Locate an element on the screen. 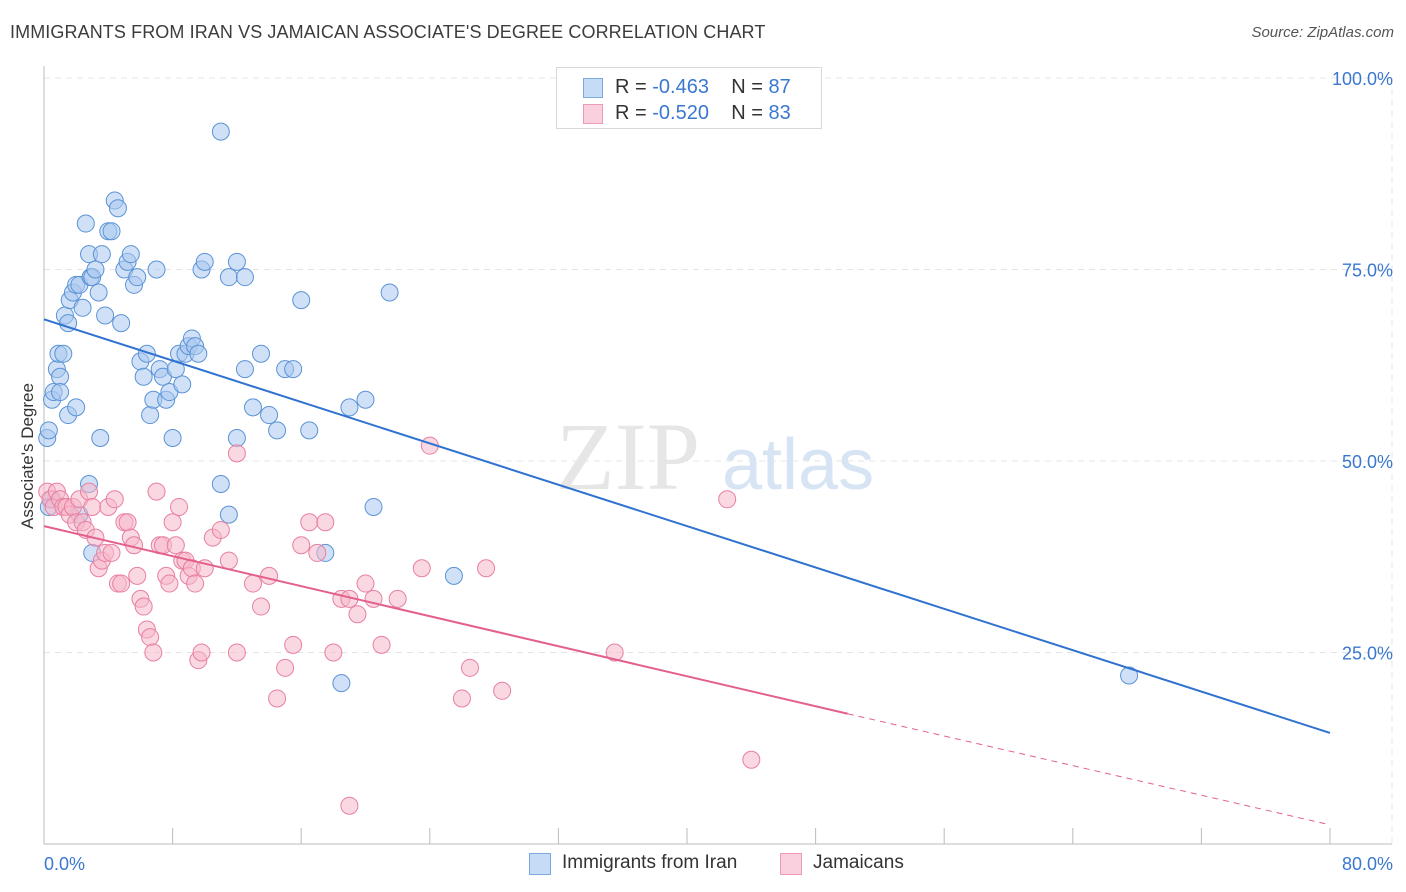  y-tick-label: 75.0% is located at coordinates (1367, 271).